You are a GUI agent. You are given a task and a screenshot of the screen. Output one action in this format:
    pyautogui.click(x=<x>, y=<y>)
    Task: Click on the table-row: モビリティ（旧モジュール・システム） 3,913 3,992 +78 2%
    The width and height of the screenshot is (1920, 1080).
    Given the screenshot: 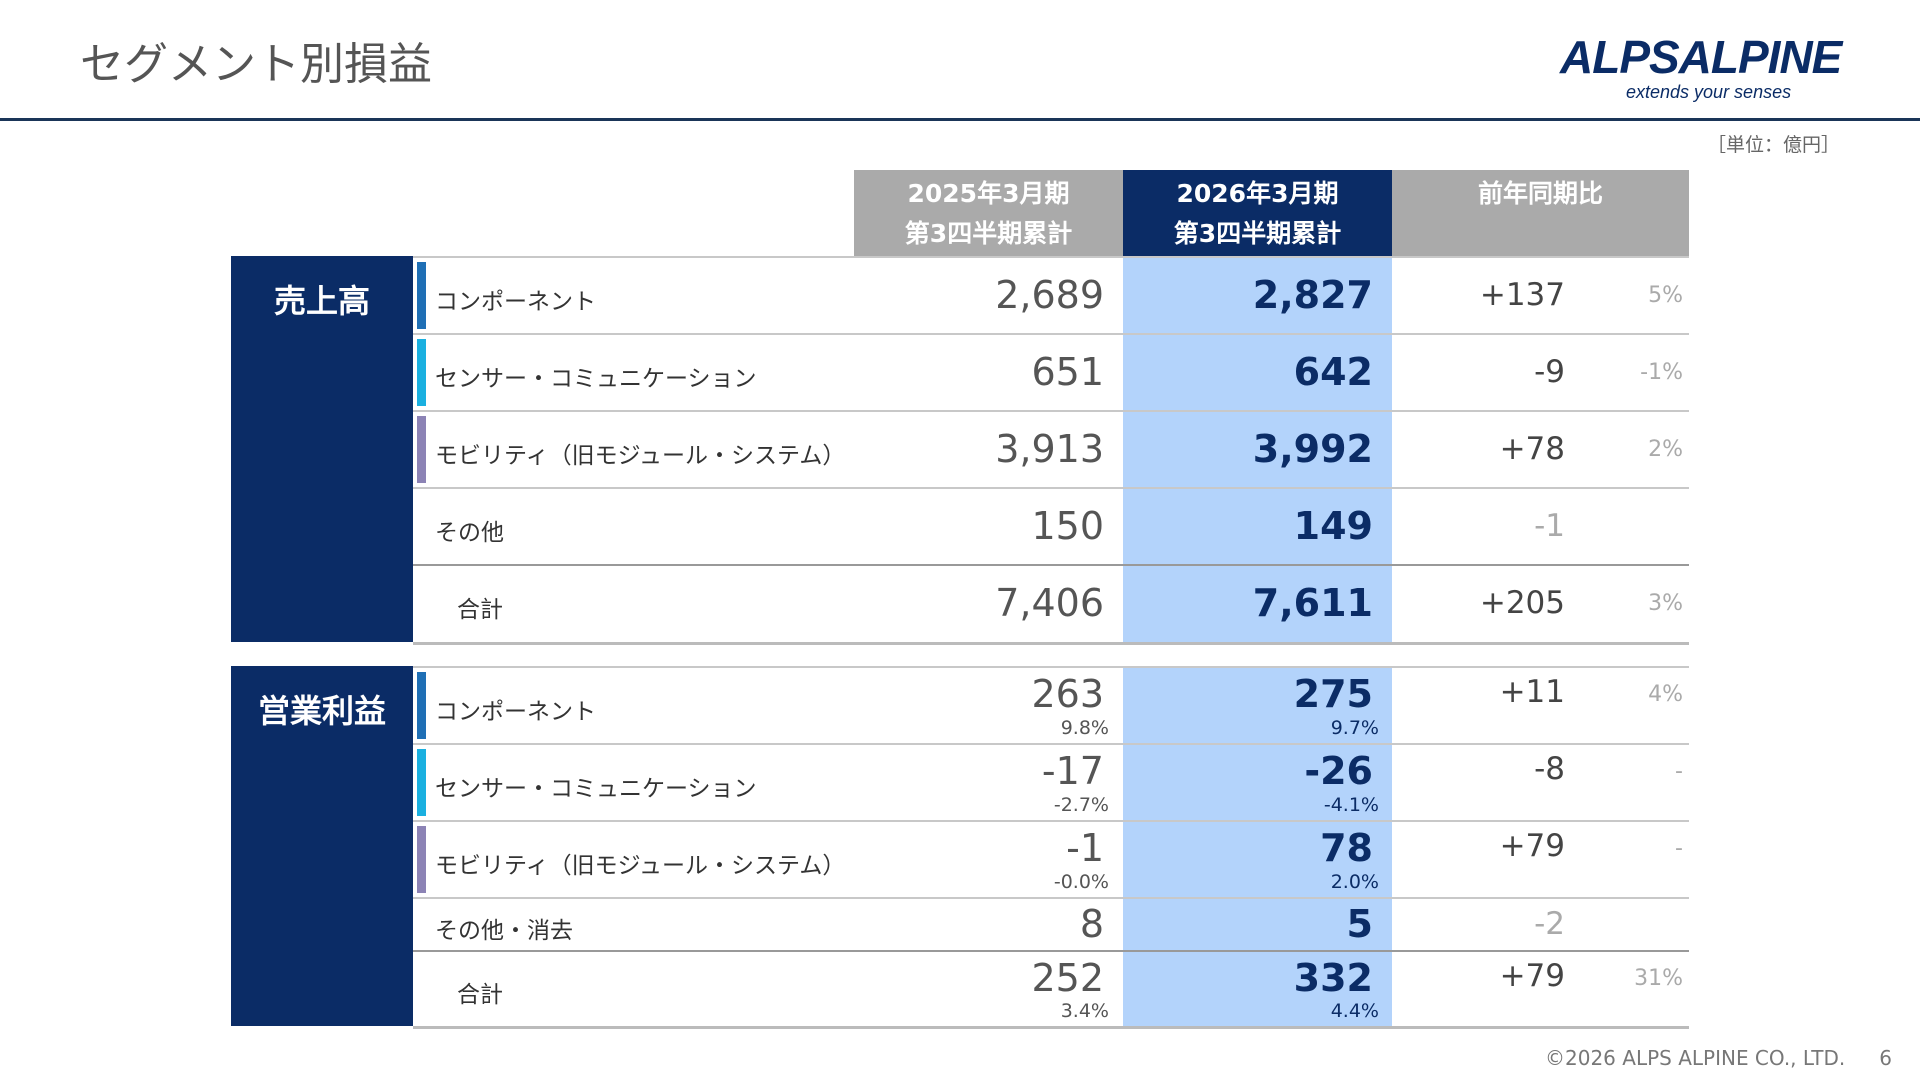 What is the action you would take?
    pyautogui.click(x=1051, y=448)
    